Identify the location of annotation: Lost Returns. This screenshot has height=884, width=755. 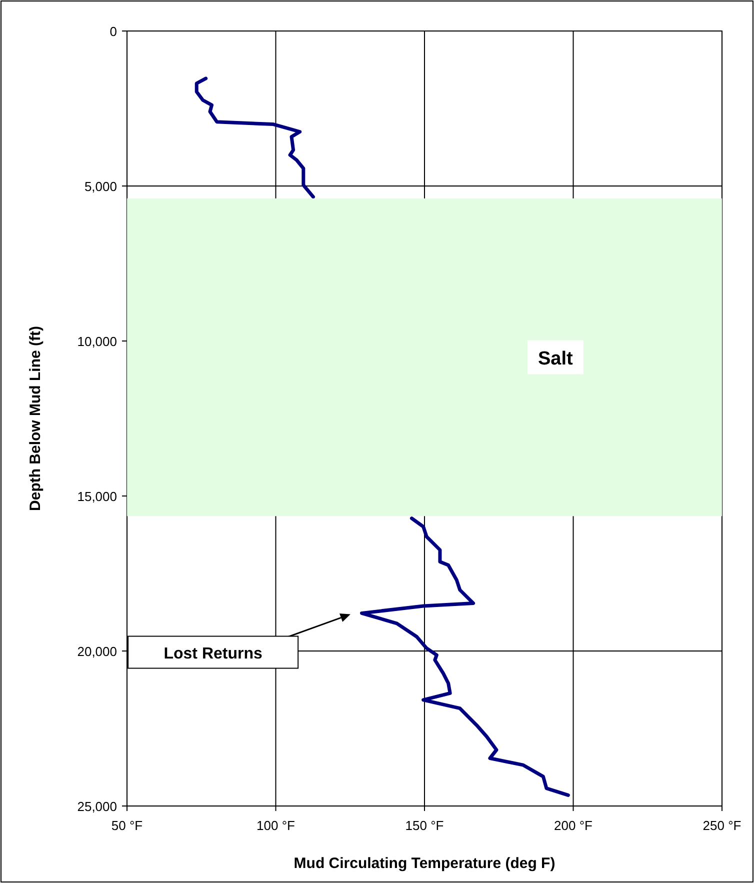
(213, 653).